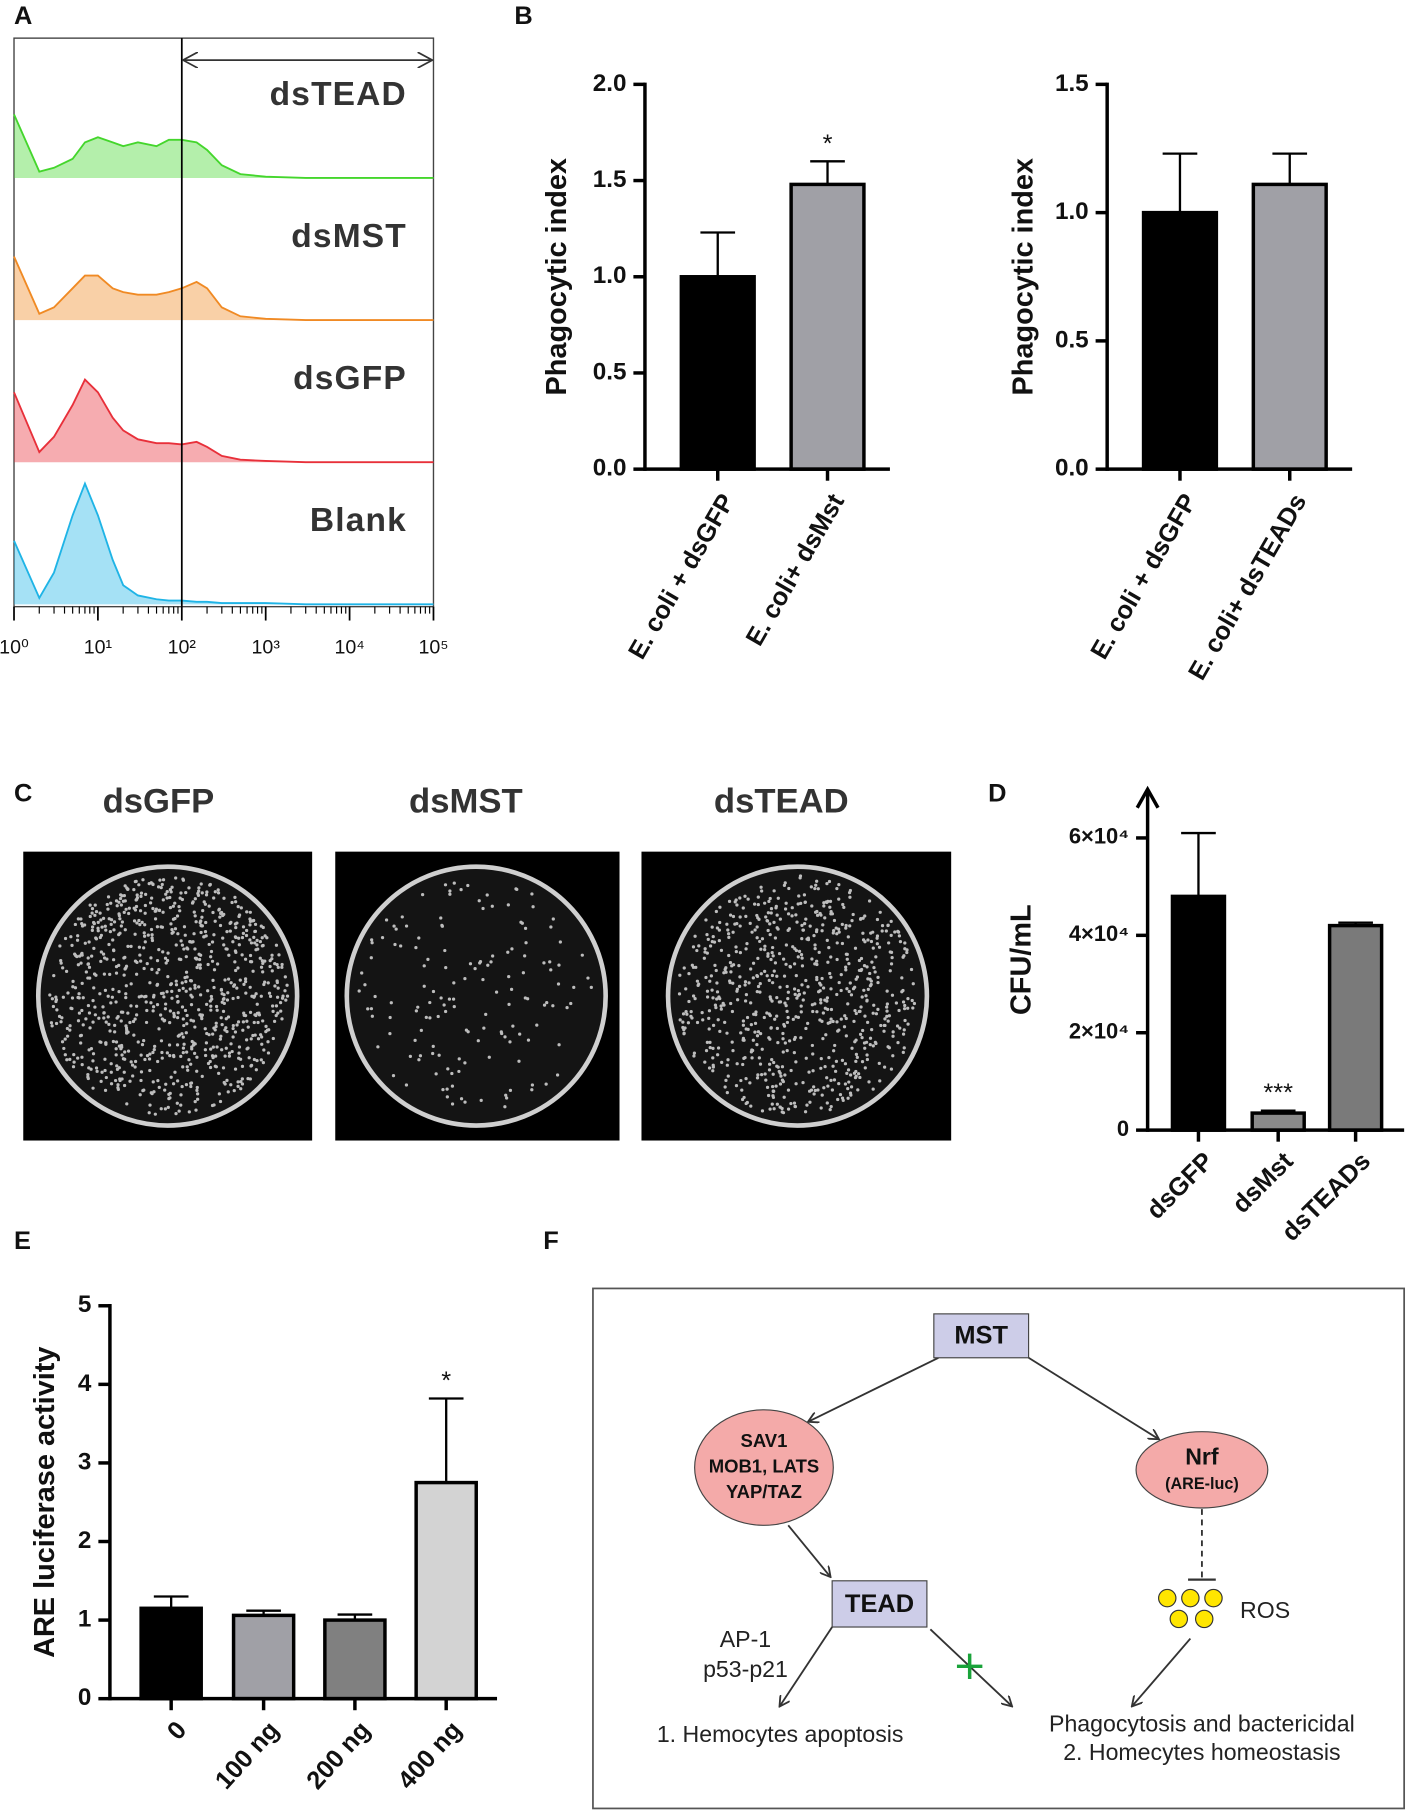 This screenshot has width=1417, height=1820. What do you see at coordinates (717, 373) in the screenshot?
I see `bar` at bounding box center [717, 373].